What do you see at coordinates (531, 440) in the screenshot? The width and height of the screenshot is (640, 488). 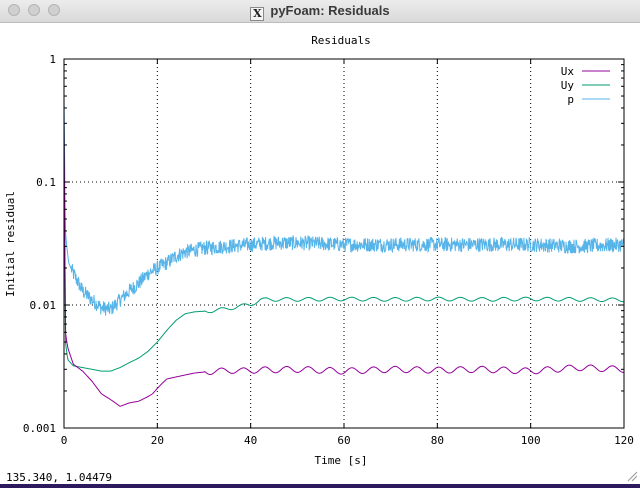 I see `x-tick-label: 100` at bounding box center [531, 440].